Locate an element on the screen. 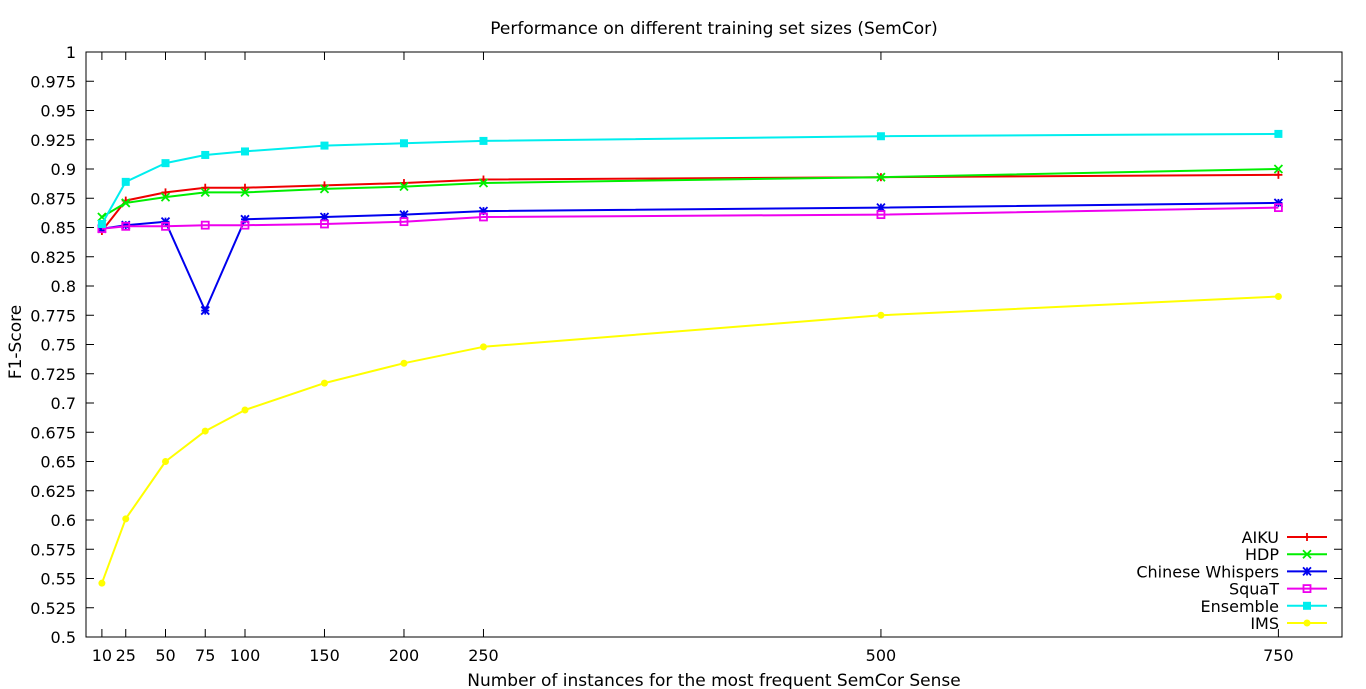 The height and width of the screenshot is (689, 1366). y-tick-label: 0.725 is located at coordinates (53, 374).